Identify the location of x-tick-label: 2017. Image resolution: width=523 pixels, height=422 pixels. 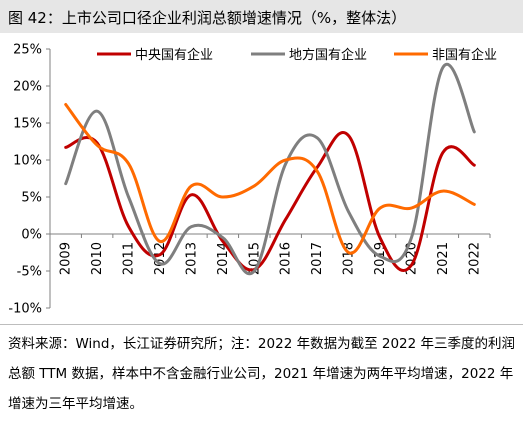
(317, 258).